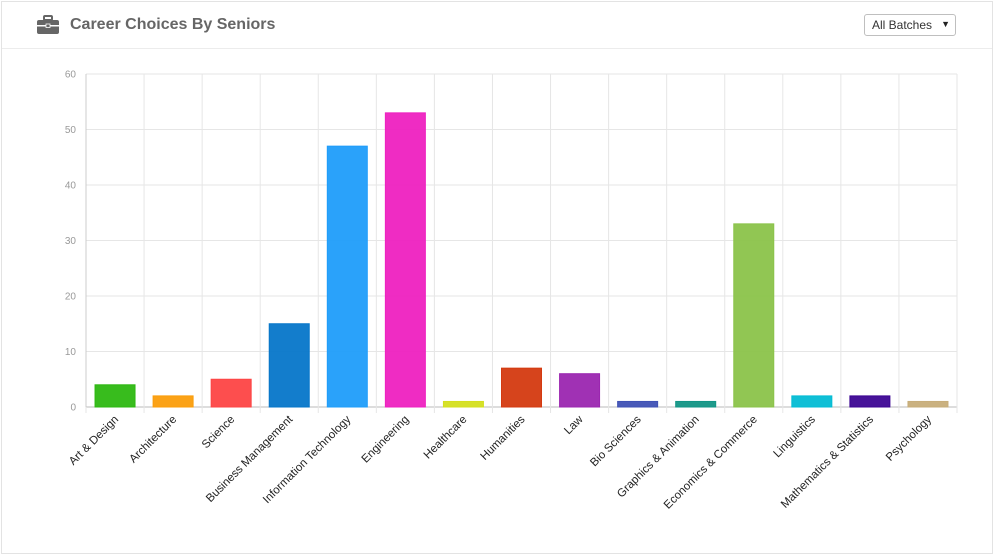 This screenshot has height=555, width=996. What do you see at coordinates (71, 130) in the screenshot?
I see `y-tick-label: 50` at bounding box center [71, 130].